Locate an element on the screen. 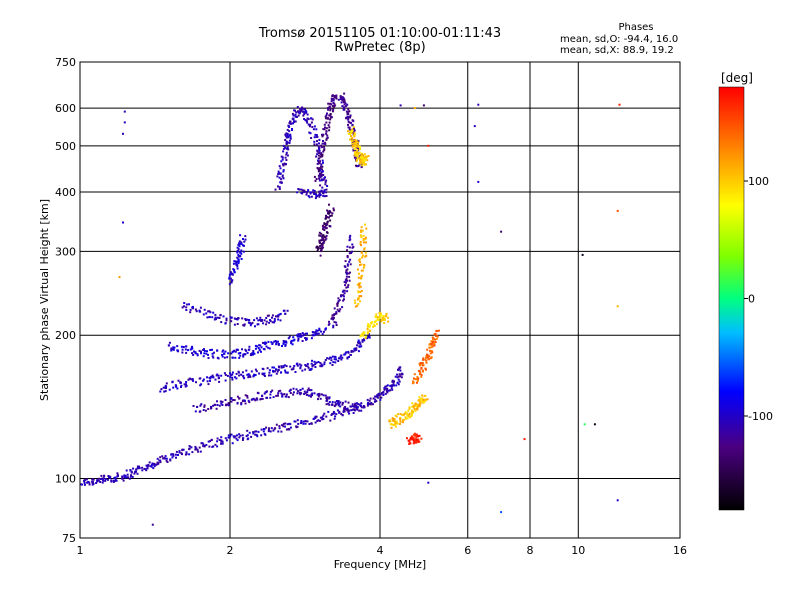  colorbar is located at coordinates (731, 298).